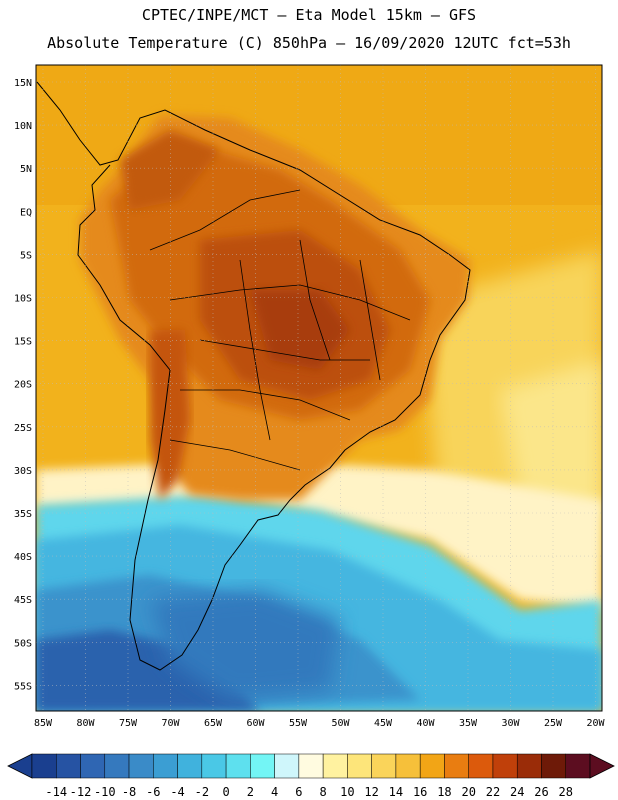 Image resolution: width=618 pixels, height=800 pixels. What do you see at coordinates (128, 723) in the screenshot?
I see `lon-label: 75W` at bounding box center [128, 723].